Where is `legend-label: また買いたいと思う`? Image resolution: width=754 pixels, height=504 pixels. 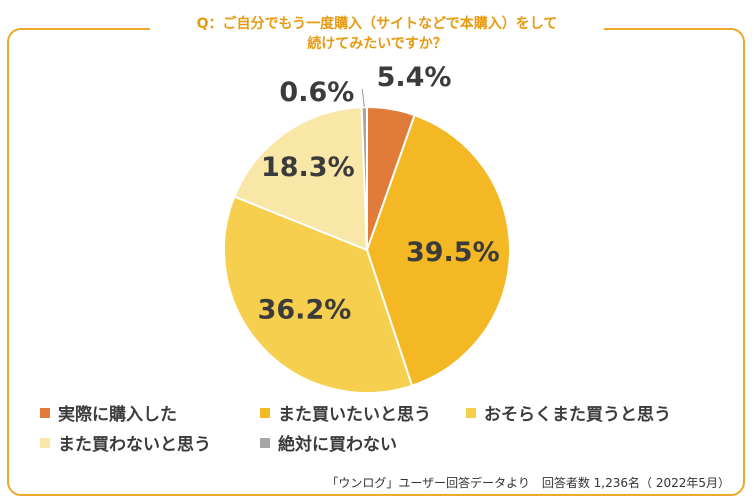 legend-label: また買いたいと思う is located at coordinates (354, 415).